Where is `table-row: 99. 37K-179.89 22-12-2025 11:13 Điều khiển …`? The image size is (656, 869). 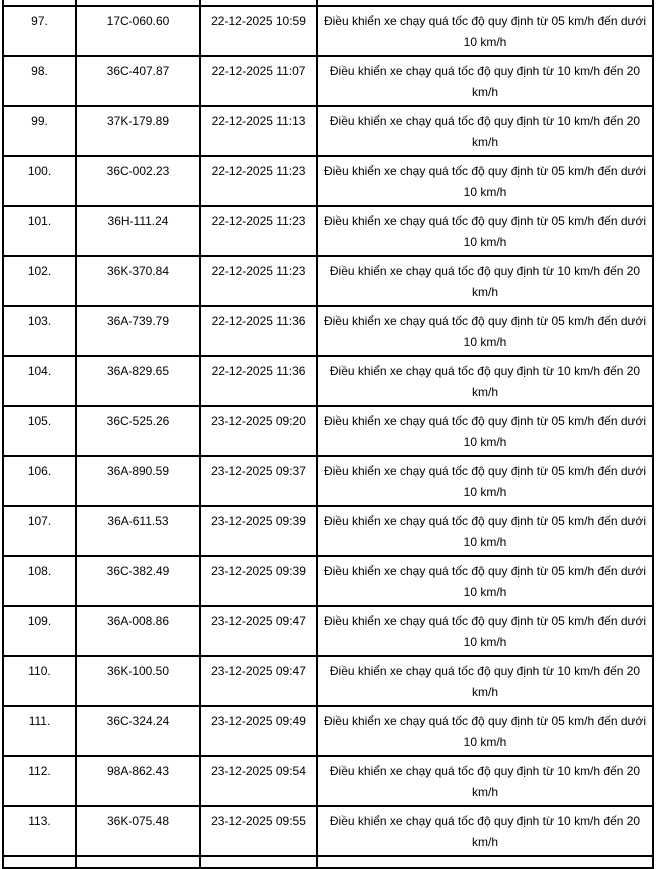
table-row: 99. 37K-179.89 22-12-2025 11:13 Điều khiển … is located at coordinates (328, 131).